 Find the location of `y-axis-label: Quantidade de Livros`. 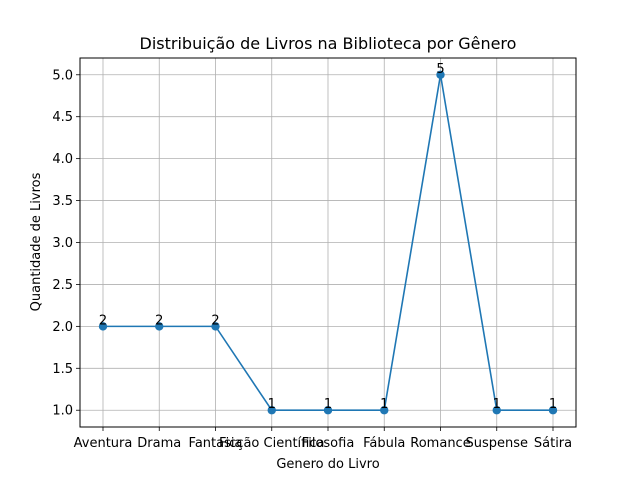

y-axis-label: Quantidade de Livros is located at coordinates (36, 241).